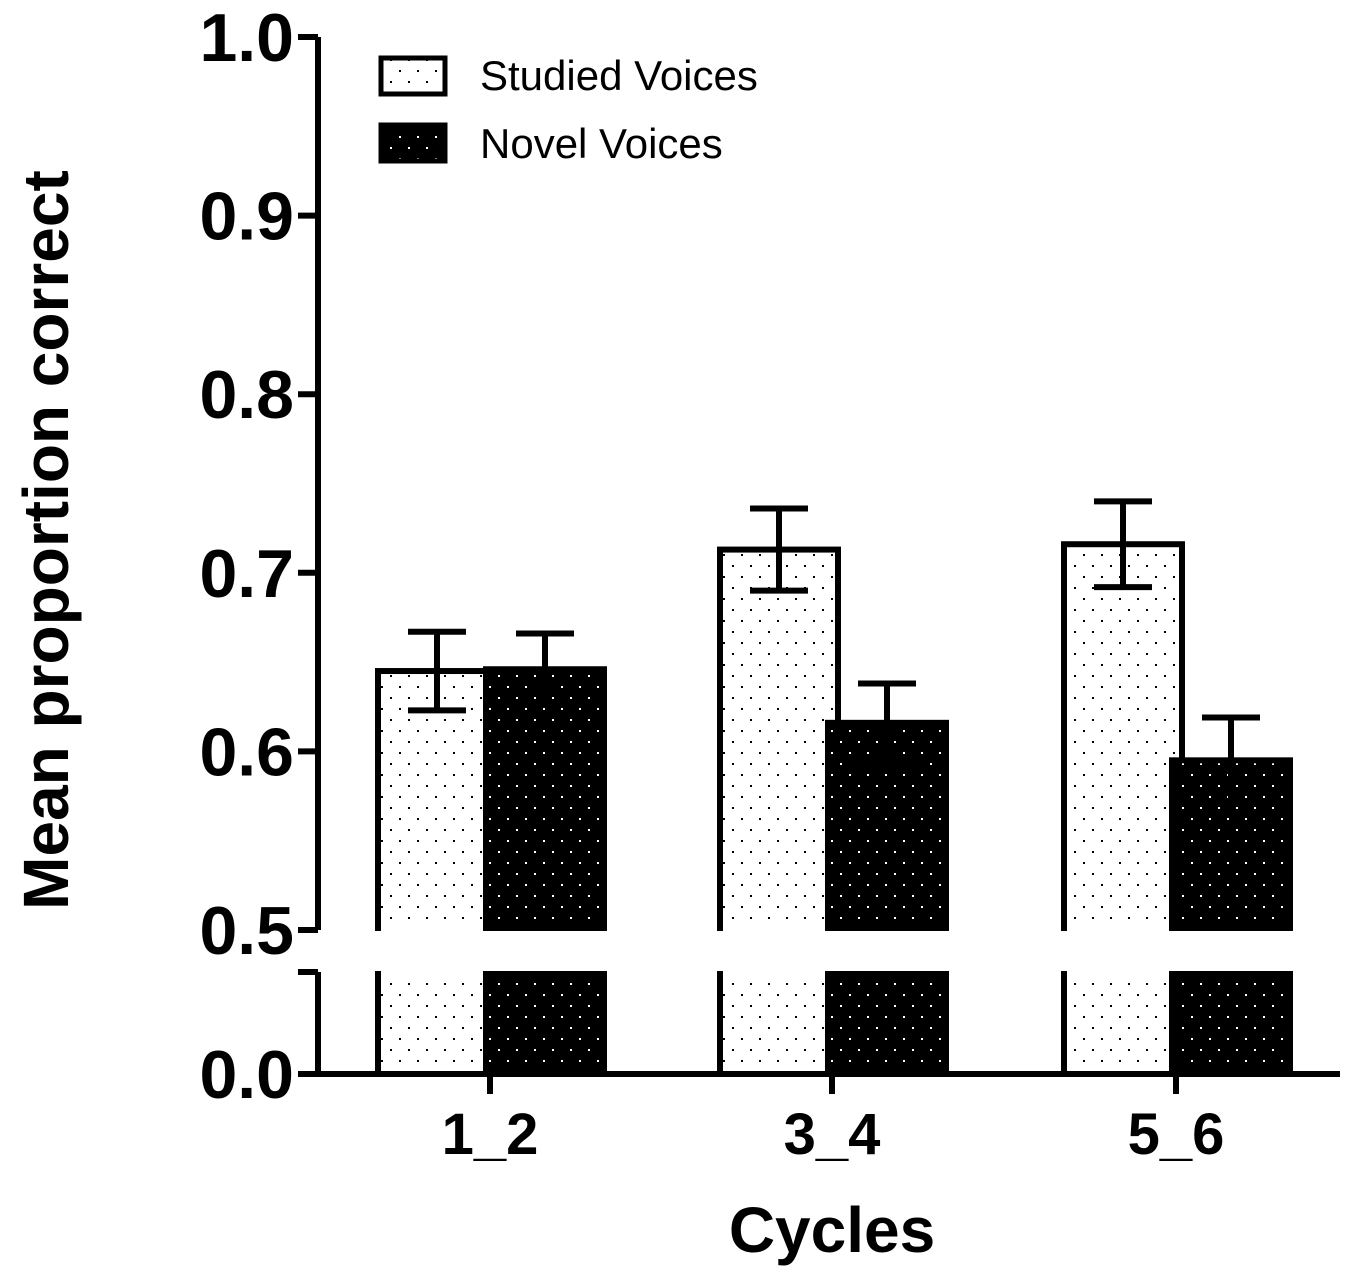 This screenshot has height=1270, width=1352. What do you see at coordinates (779, 1023) in the screenshot?
I see `bar-studied-3_4-lower` at bounding box center [779, 1023].